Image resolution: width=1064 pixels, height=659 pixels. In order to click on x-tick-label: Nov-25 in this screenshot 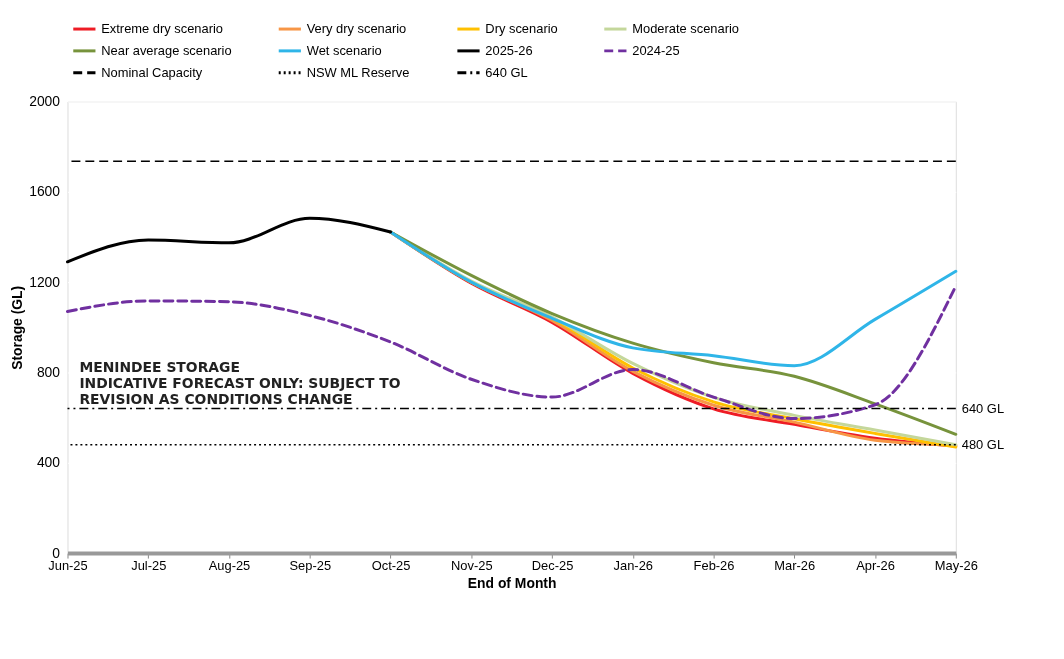, I will do `click(471, 566)`.